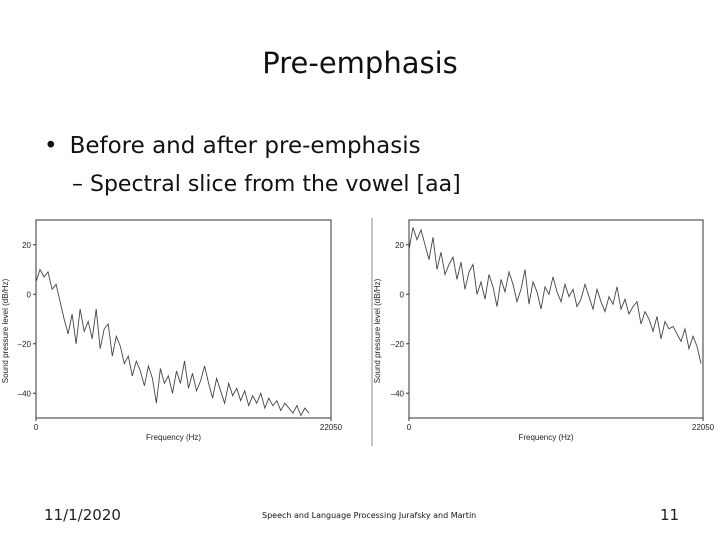 This screenshot has width=720, height=540. I want to click on footer-date: 11/1/2020, so click(82, 515).